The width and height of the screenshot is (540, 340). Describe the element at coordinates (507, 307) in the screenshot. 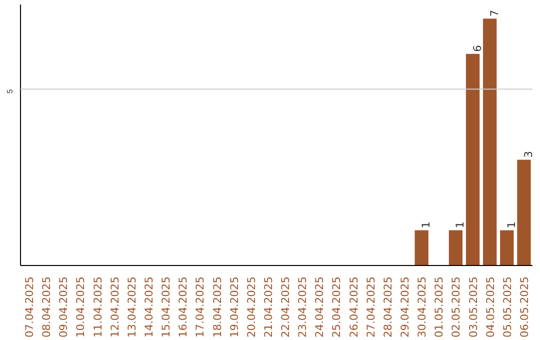

I see `x-tick-label: 05.05.2025` at that location.